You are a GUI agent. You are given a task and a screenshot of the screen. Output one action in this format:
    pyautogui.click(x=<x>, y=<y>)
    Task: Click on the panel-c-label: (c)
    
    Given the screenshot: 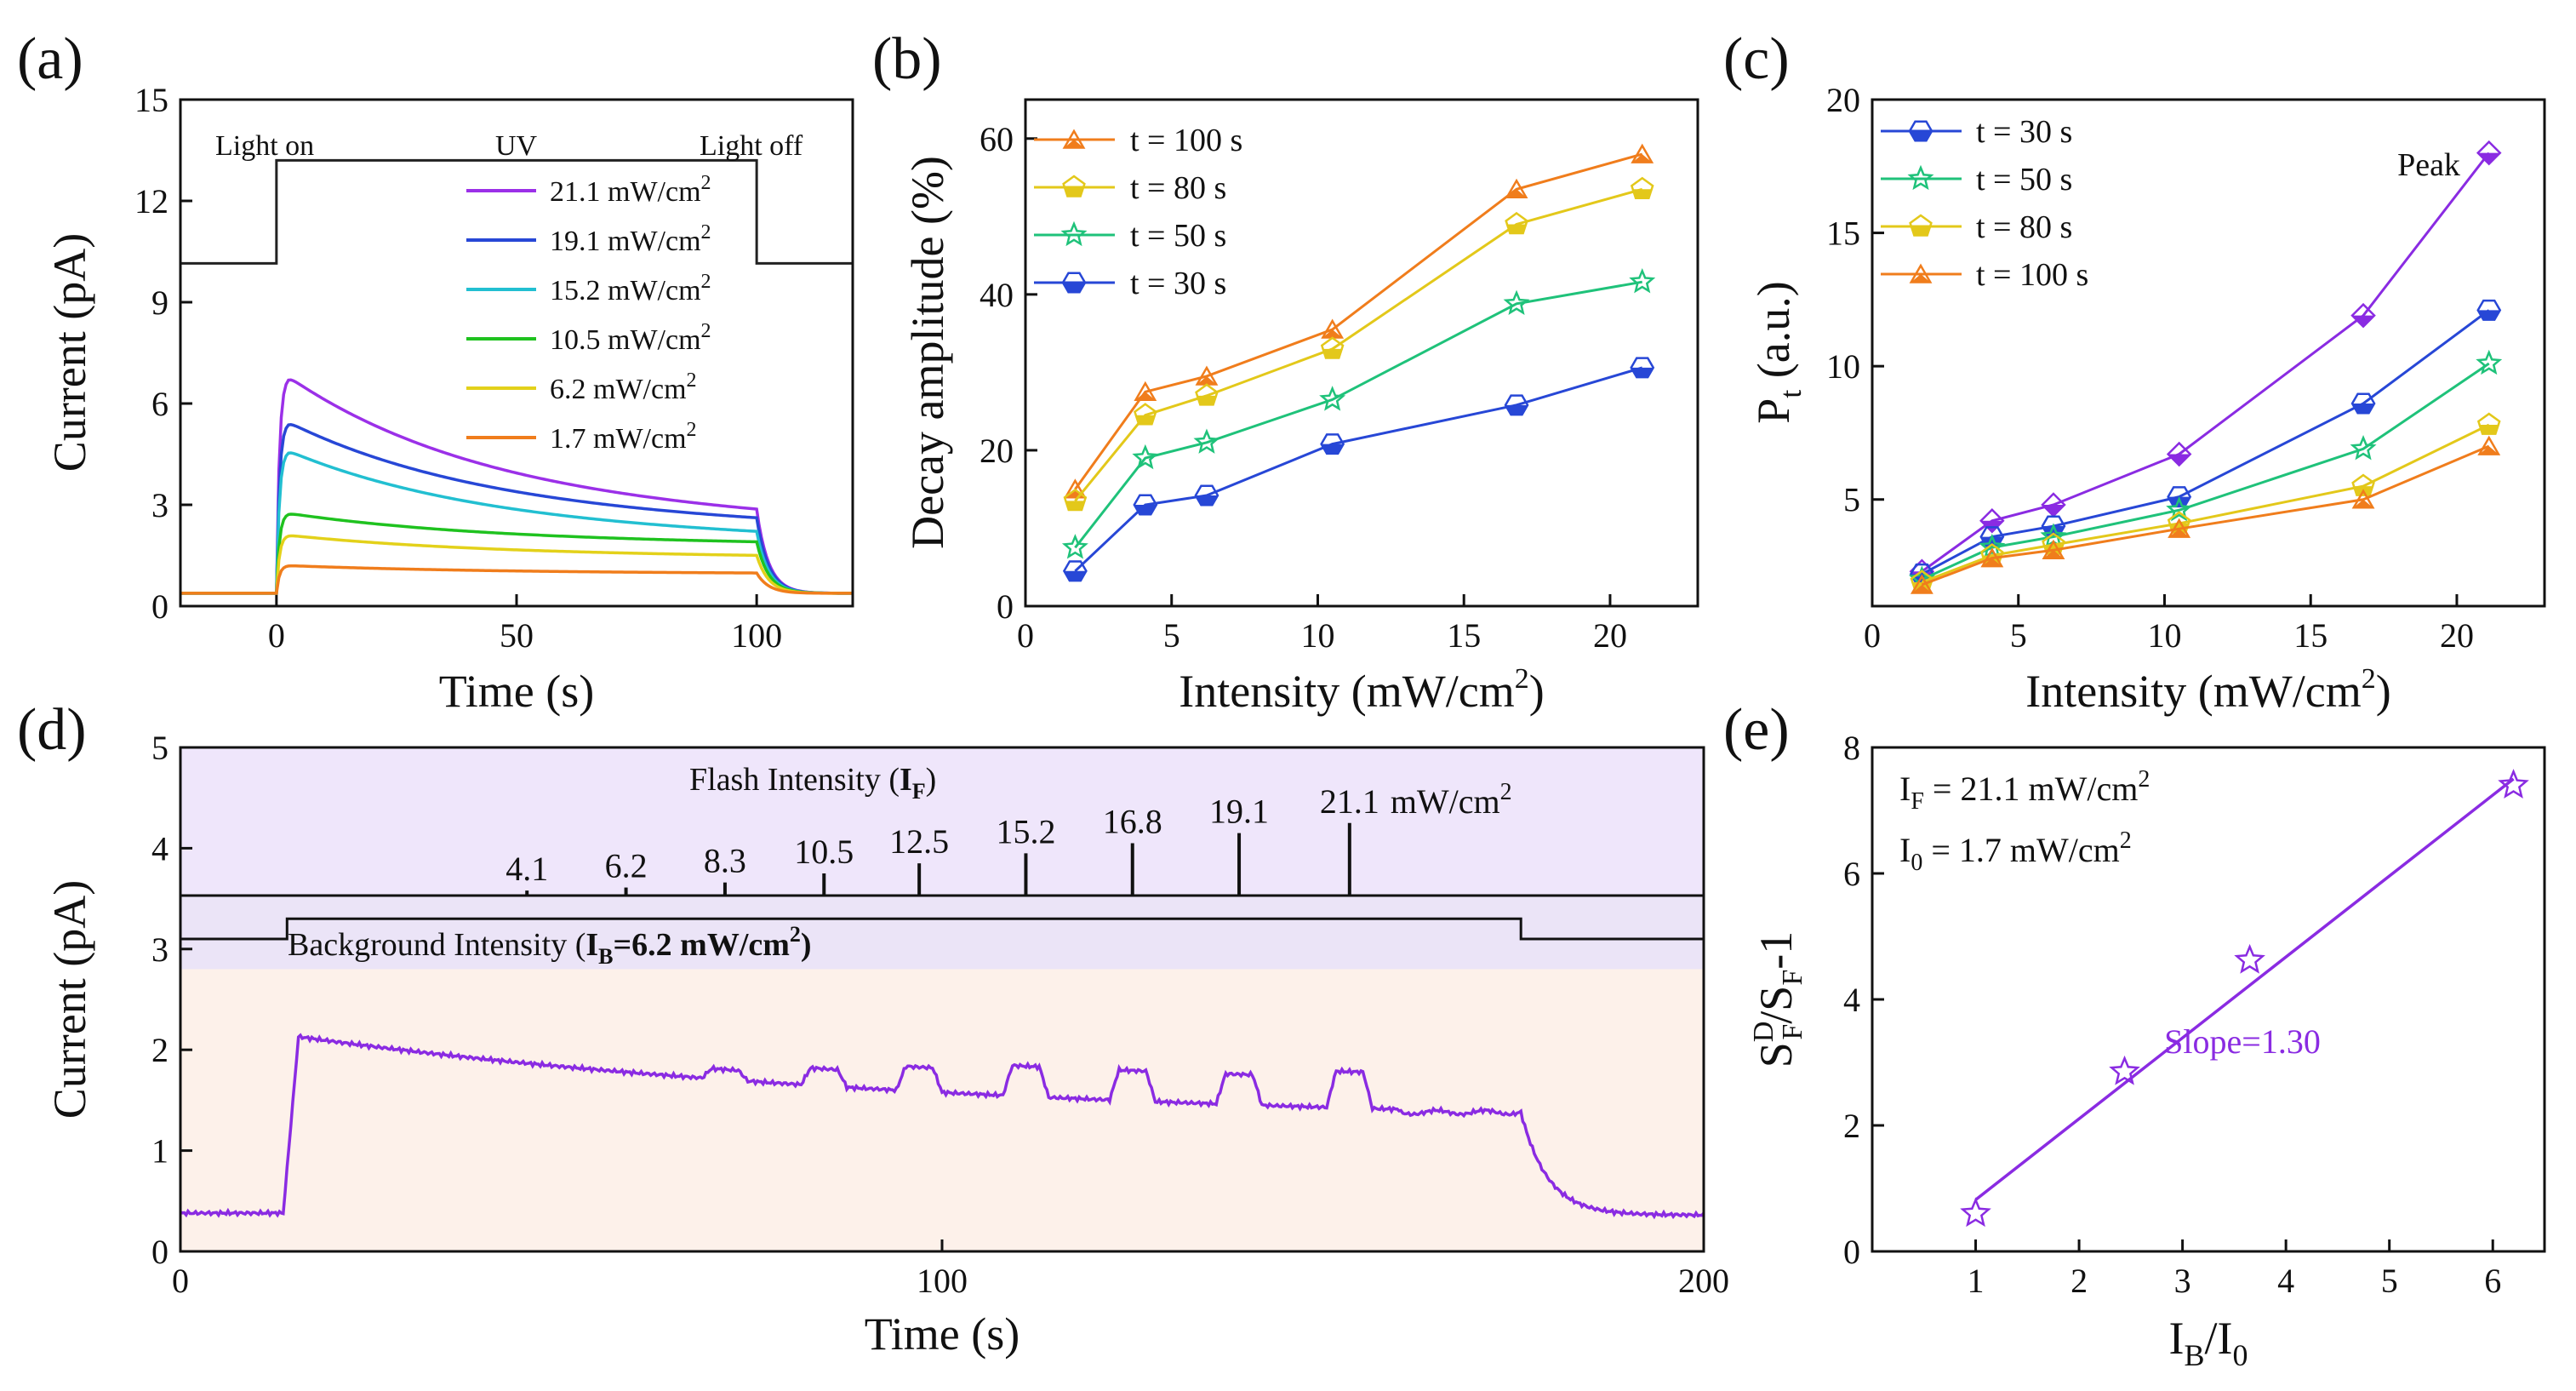 What is the action you would take?
    pyautogui.click(x=1756, y=59)
    